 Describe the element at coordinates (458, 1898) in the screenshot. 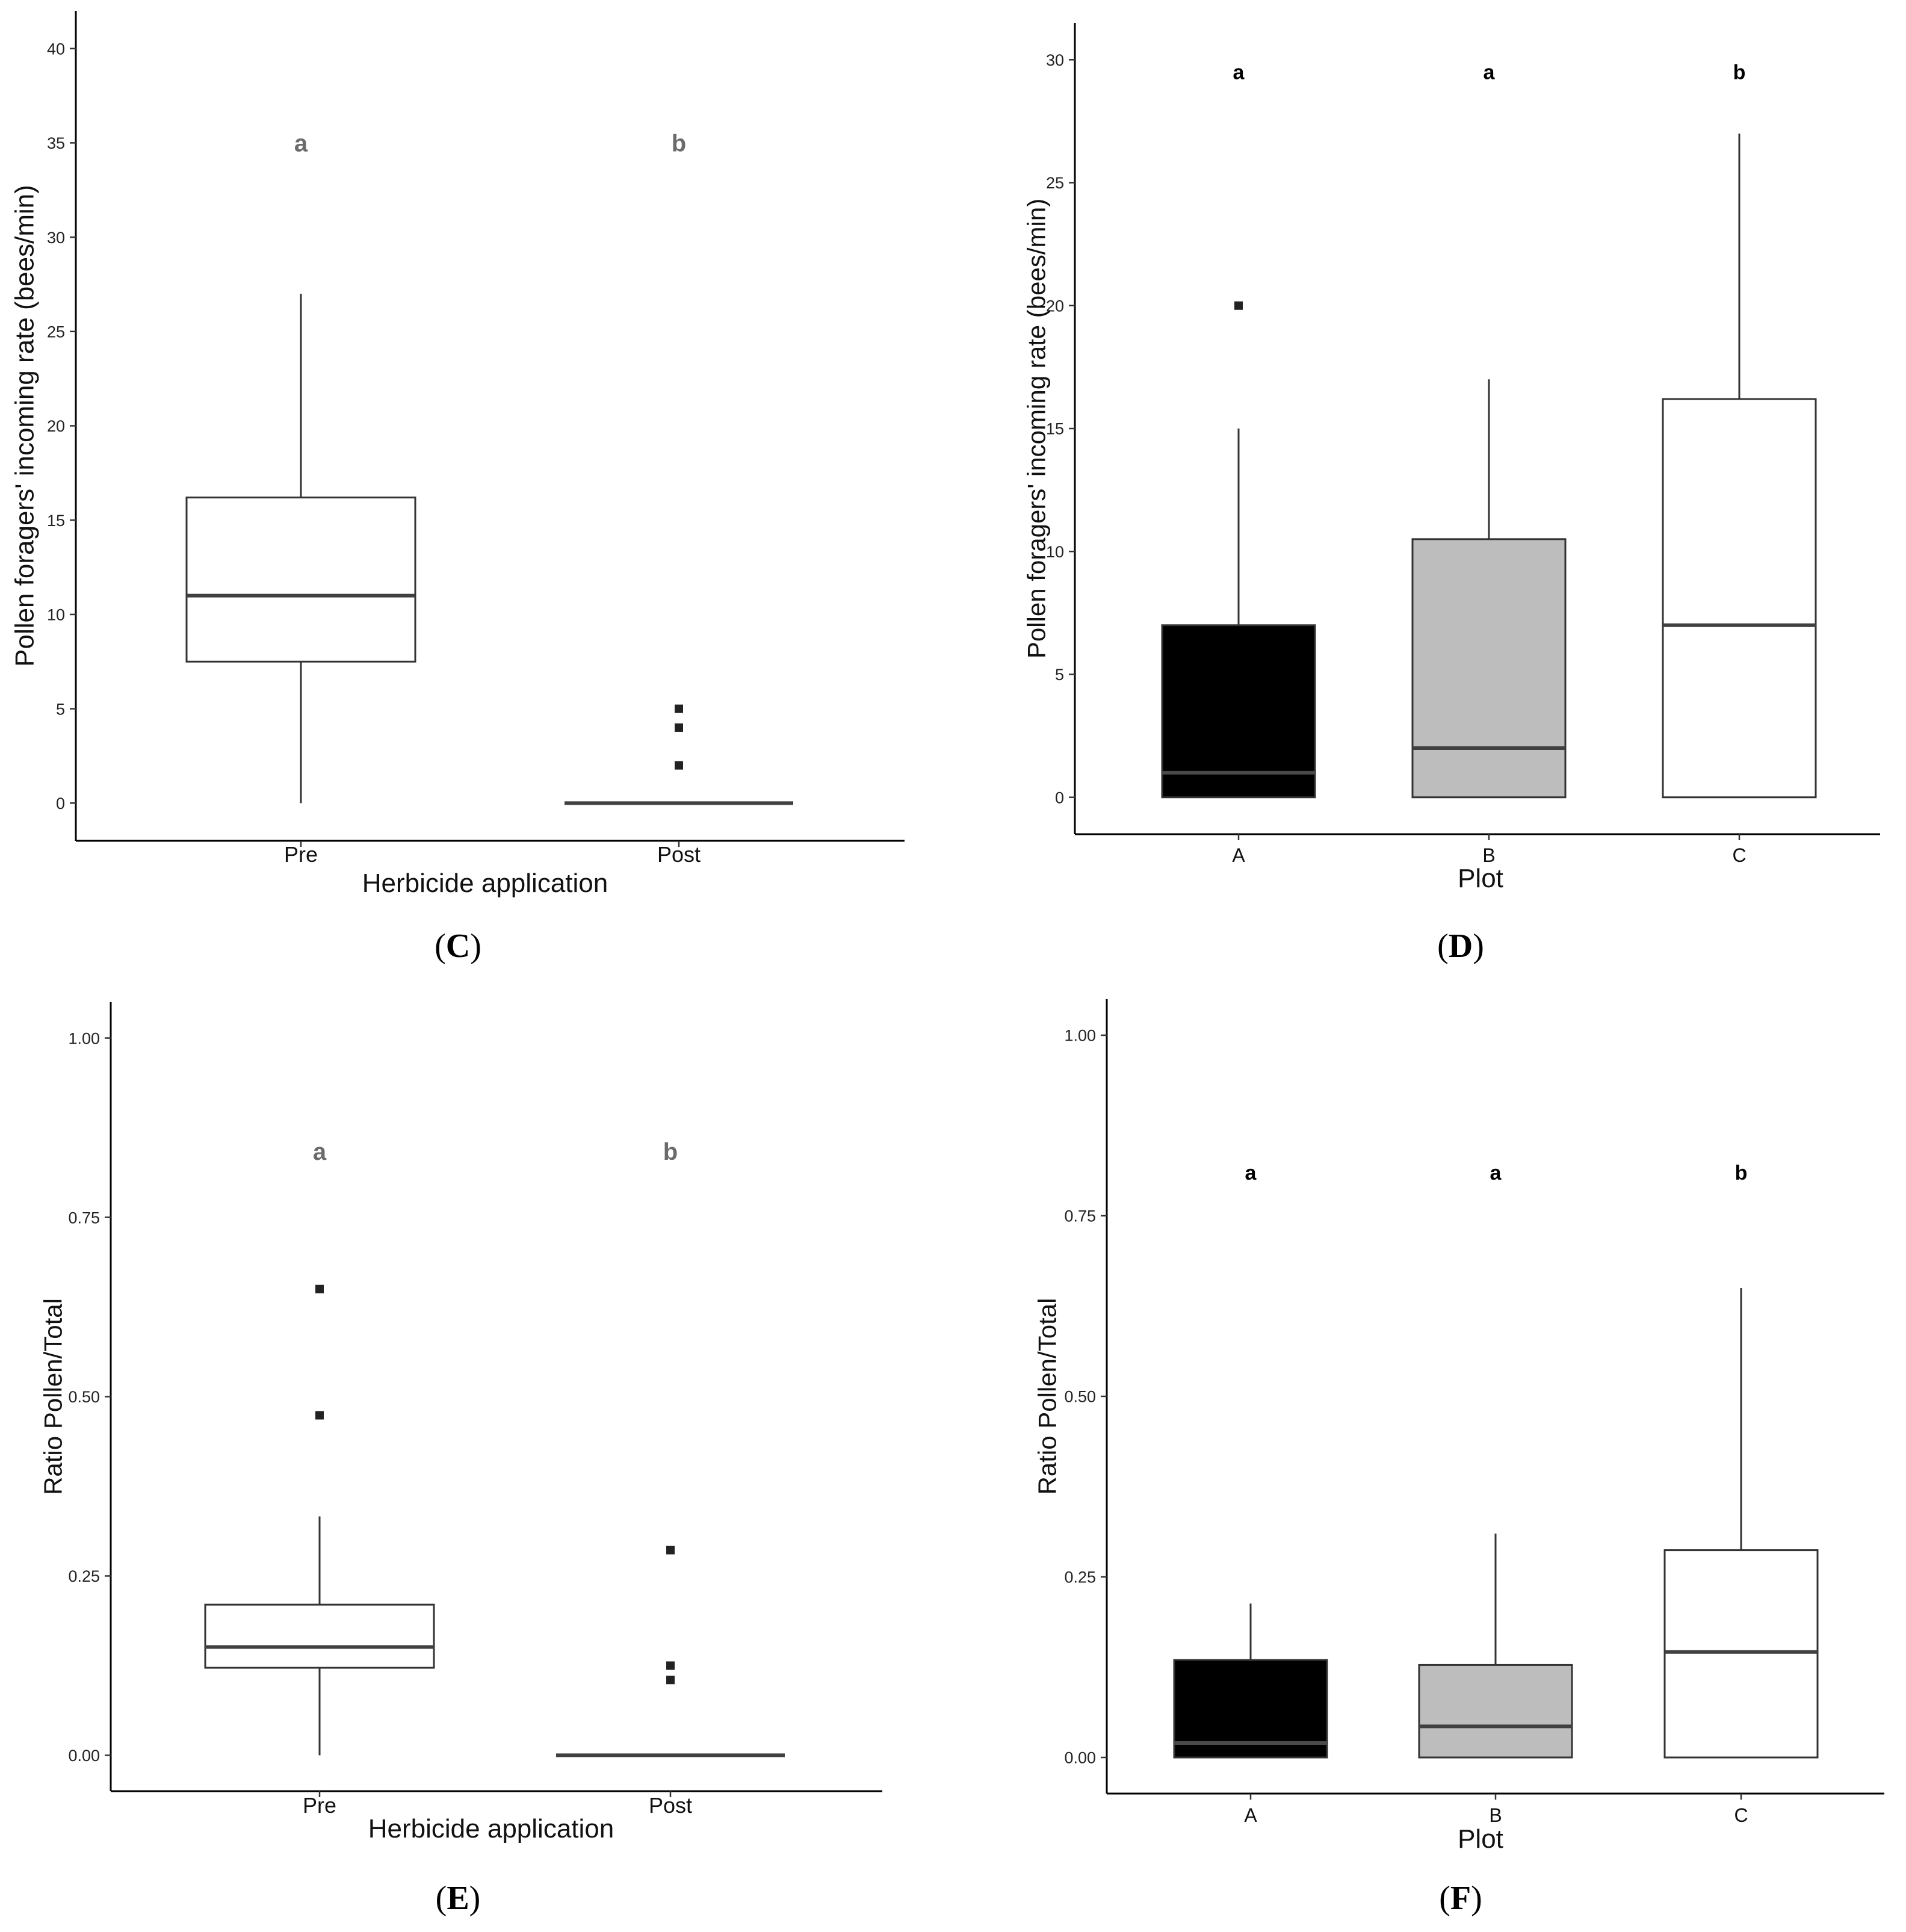

I see `panel-label-e: (E)` at that location.